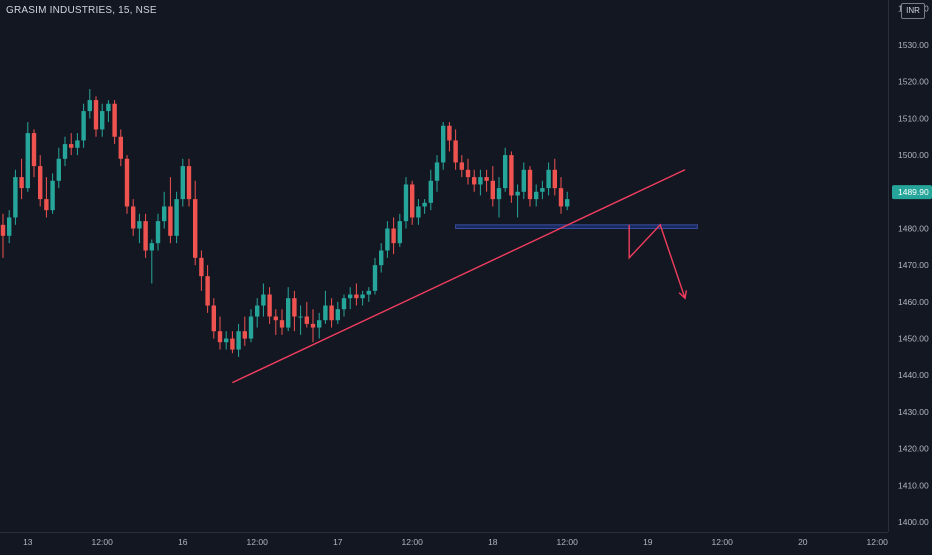  Describe the element at coordinates (183, 542) in the screenshot. I see `time-tick-label: 16` at that location.